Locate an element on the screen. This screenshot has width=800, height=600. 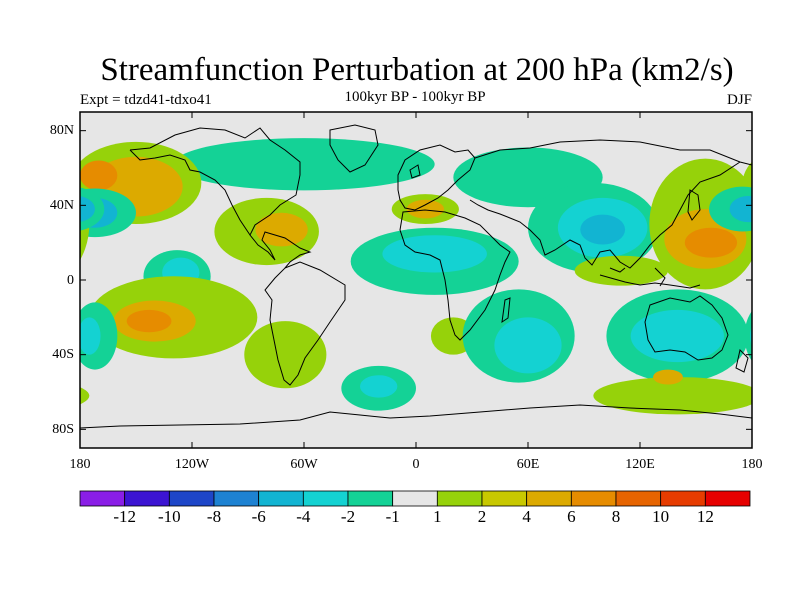
colorbar-label: -6 is located at coordinates (258, 516).